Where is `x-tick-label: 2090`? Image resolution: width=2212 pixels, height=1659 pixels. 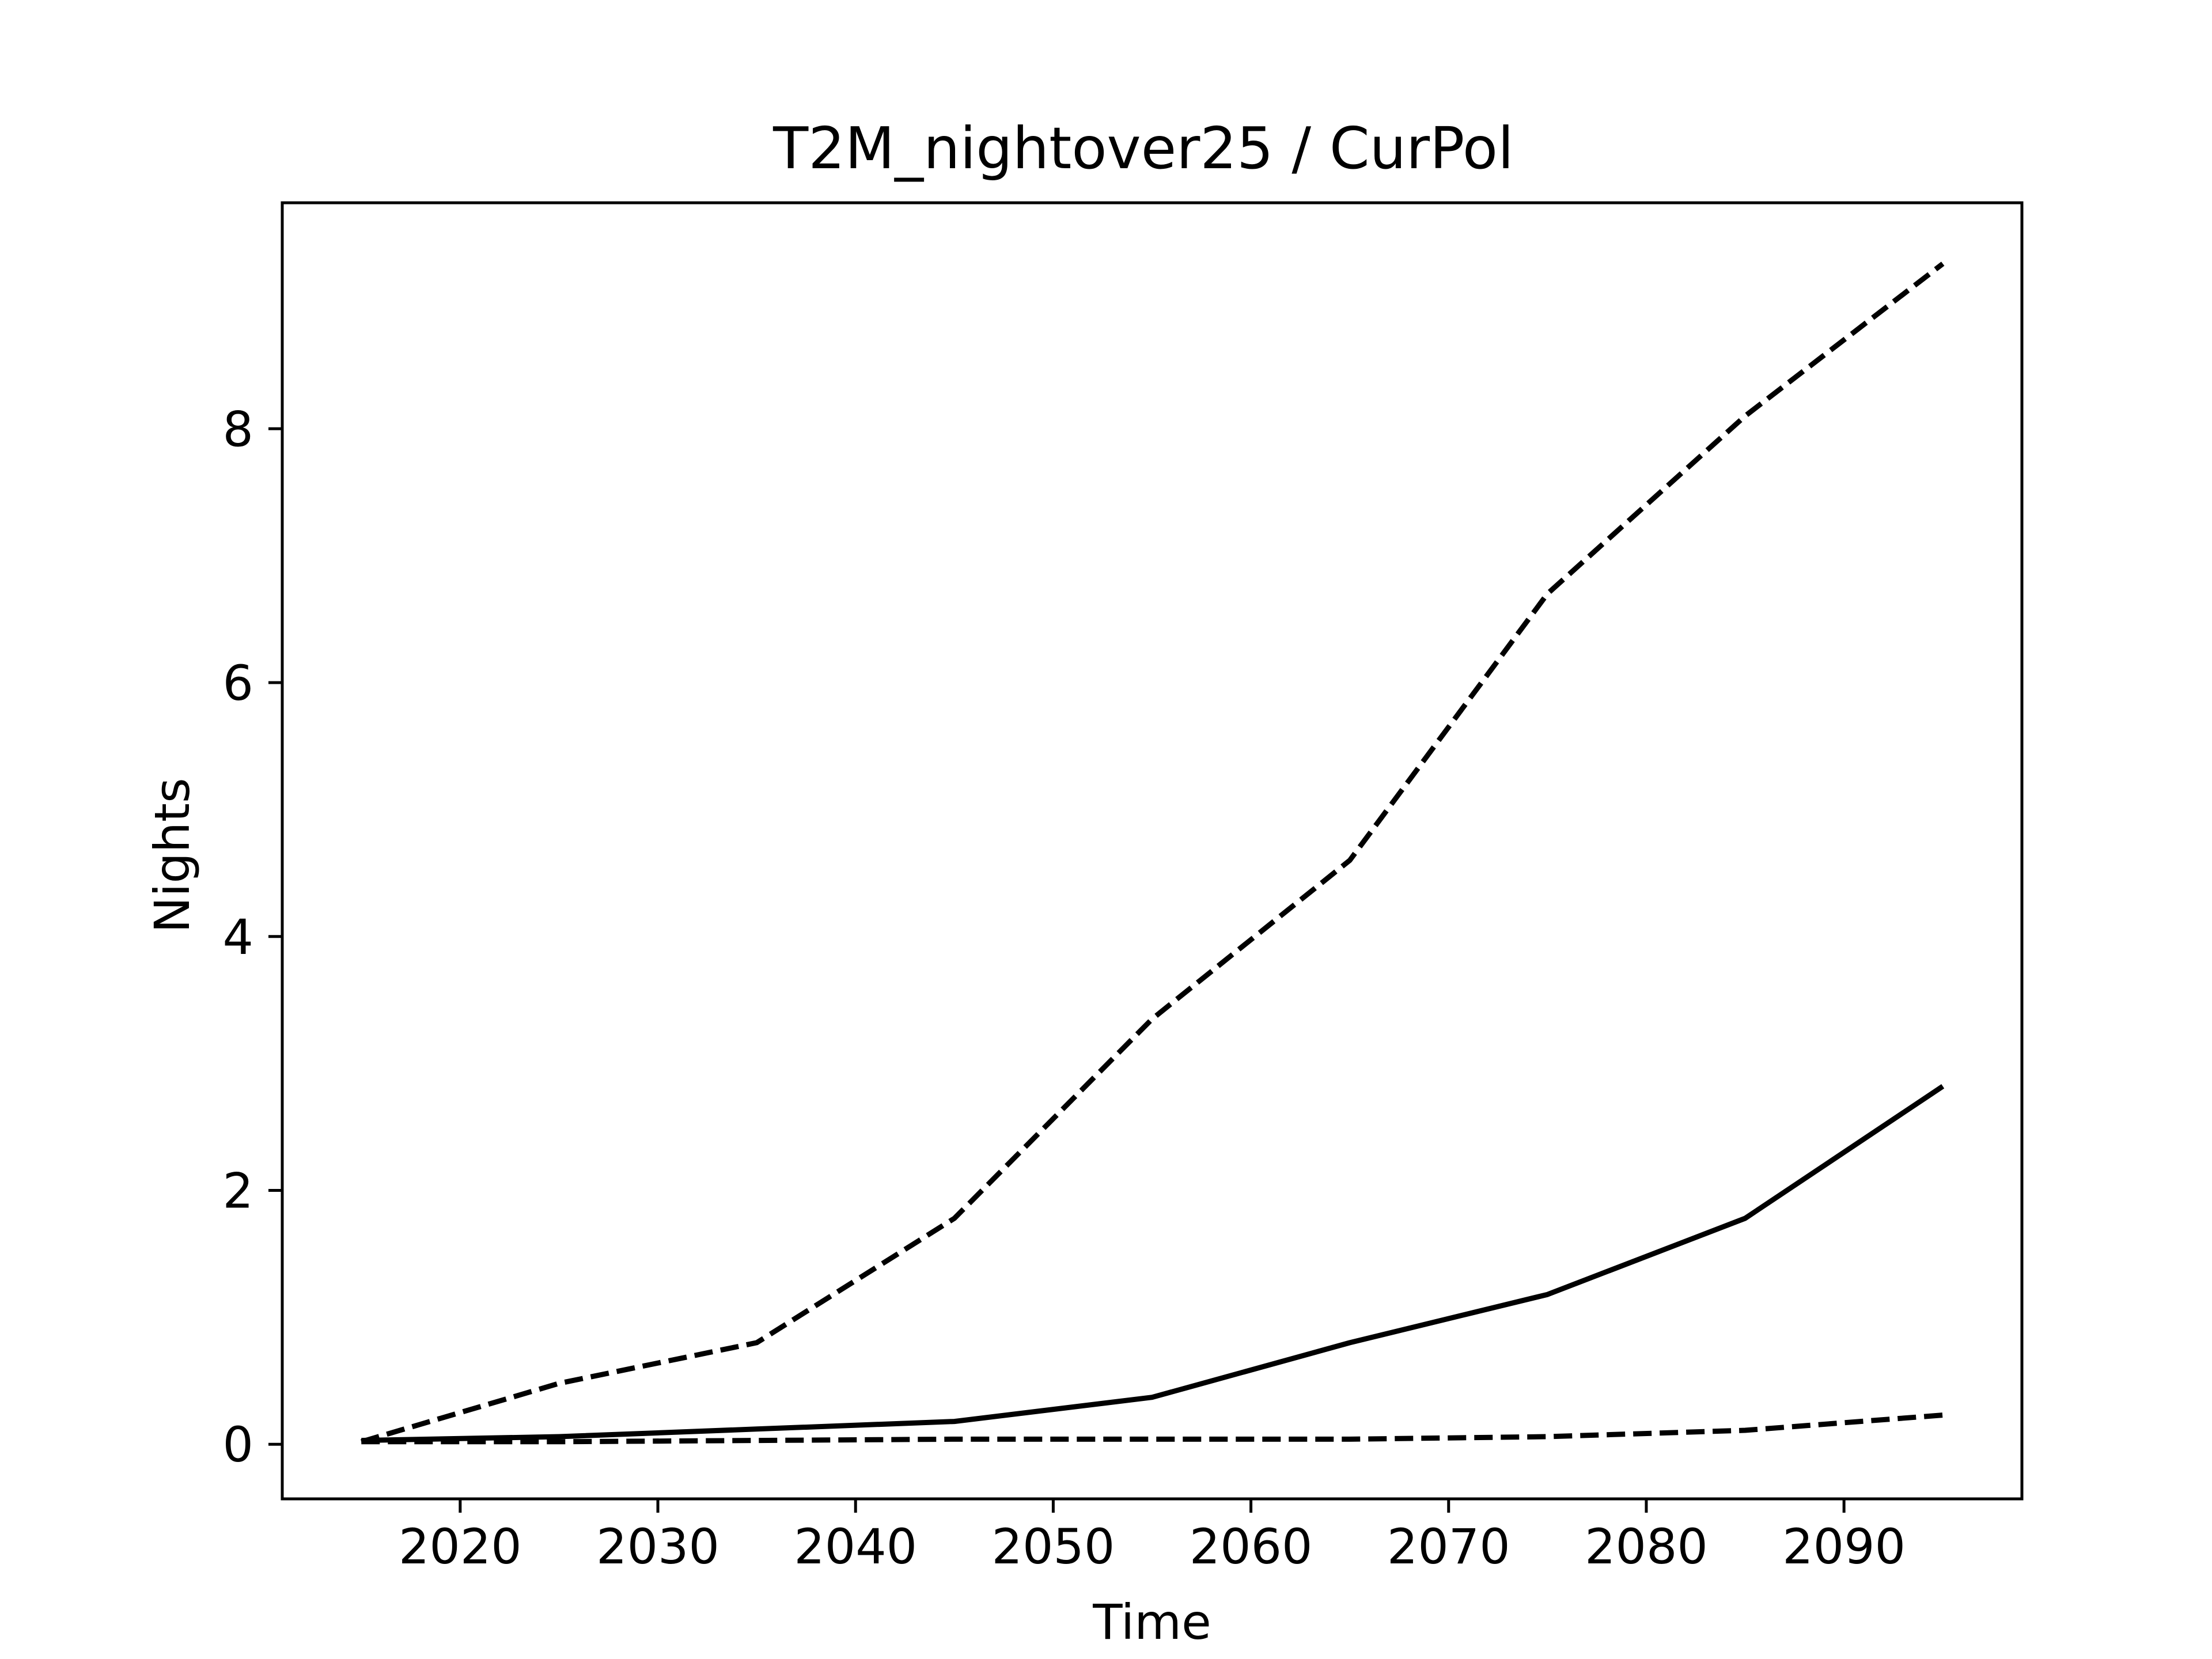 x-tick-label: 2090 is located at coordinates (1844, 1546).